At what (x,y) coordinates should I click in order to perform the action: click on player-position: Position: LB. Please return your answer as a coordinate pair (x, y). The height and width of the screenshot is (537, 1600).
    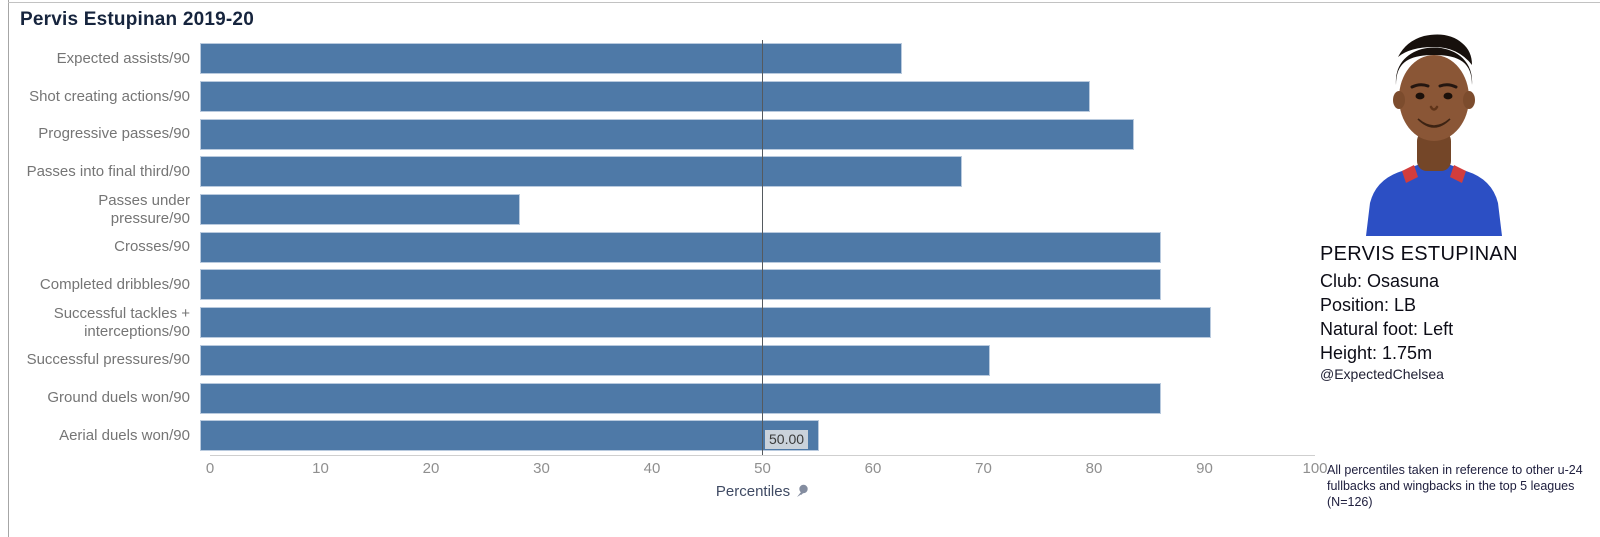
    Looking at the image, I should click on (1368, 305).